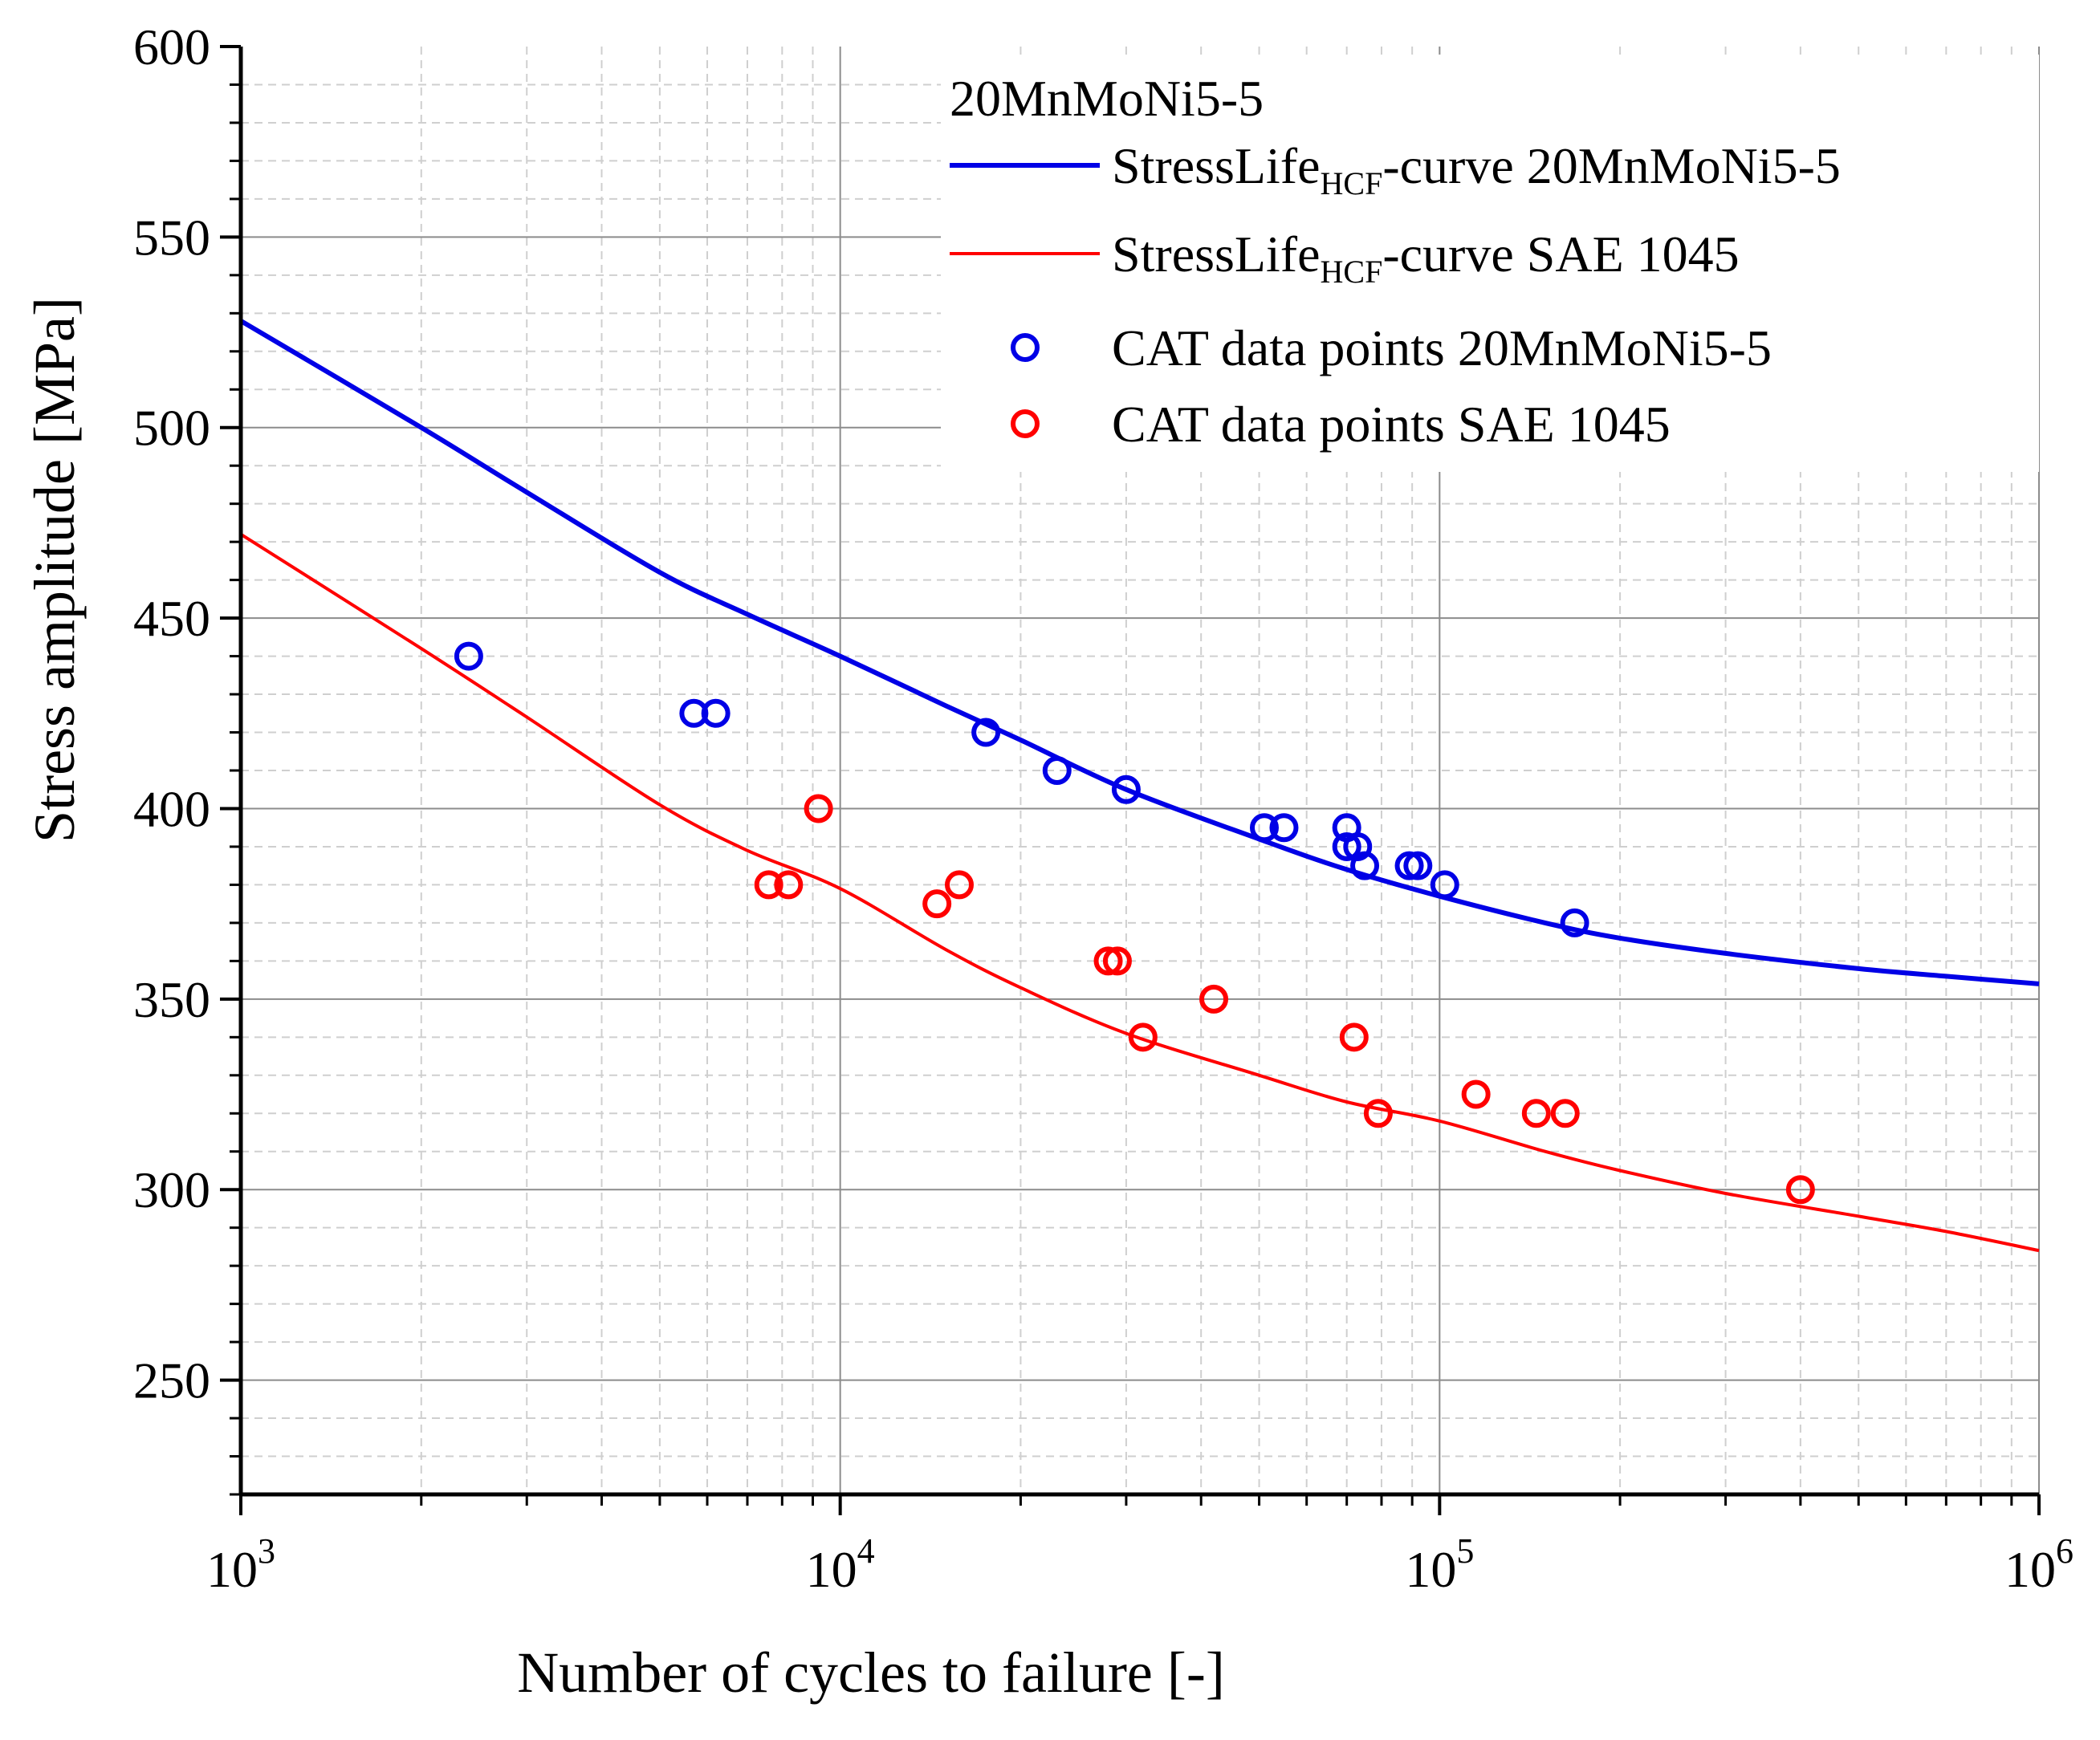 The width and height of the screenshot is (2100, 1740). What do you see at coordinates (171, 1189) in the screenshot?
I see `y-tick-label: 300` at bounding box center [171, 1189].